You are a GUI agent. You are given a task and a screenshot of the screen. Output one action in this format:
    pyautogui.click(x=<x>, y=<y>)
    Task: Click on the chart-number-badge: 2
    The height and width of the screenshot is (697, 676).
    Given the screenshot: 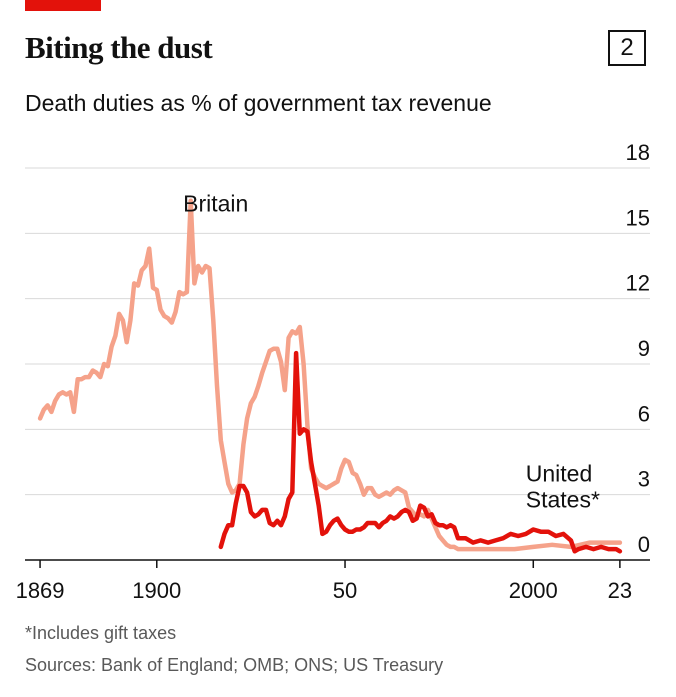 What is the action you would take?
    pyautogui.click(x=627, y=48)
    